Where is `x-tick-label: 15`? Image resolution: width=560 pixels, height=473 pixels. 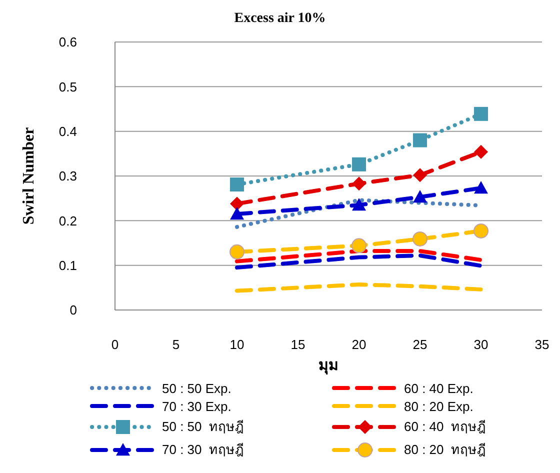 x-tick-label: 15 is located at coordinates (298, 344).